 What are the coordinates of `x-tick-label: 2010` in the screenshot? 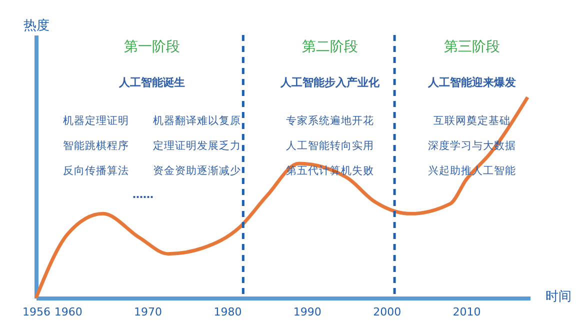 It's located at (466, 312).